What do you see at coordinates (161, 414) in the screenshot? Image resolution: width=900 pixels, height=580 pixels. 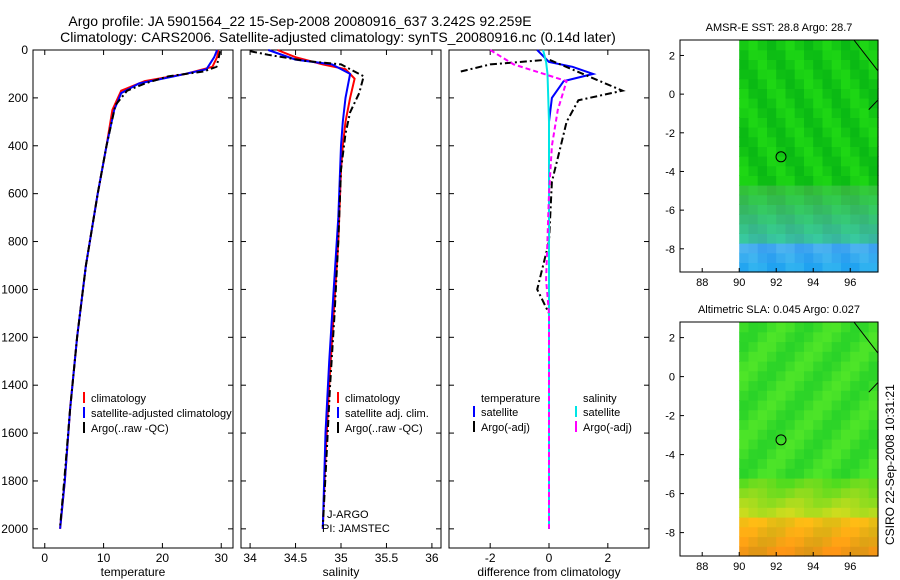 I see `legend-temperature-label: satellite-adjusted climatology` at bounding box center [161, 414].